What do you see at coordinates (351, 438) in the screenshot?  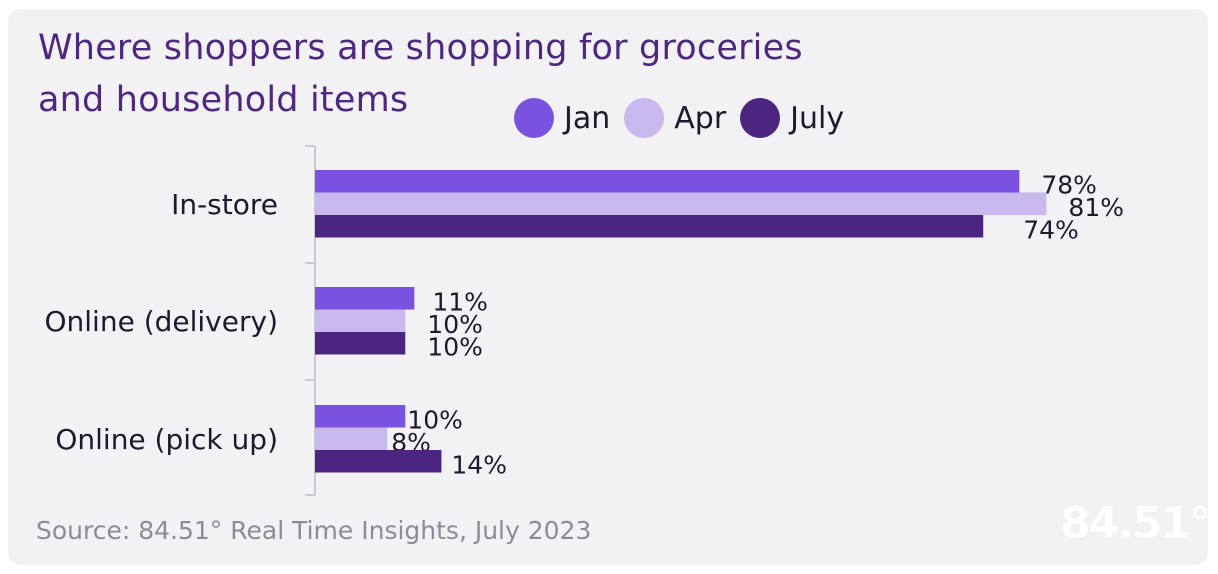 I see `bar-online-pick-up-apr` at bounding box center [351, 438].